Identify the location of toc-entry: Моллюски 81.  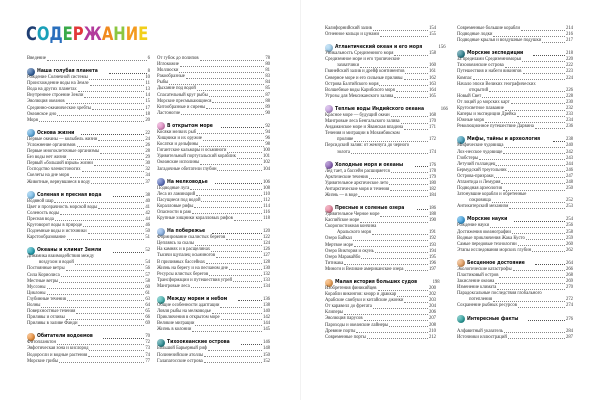
(213, 71).